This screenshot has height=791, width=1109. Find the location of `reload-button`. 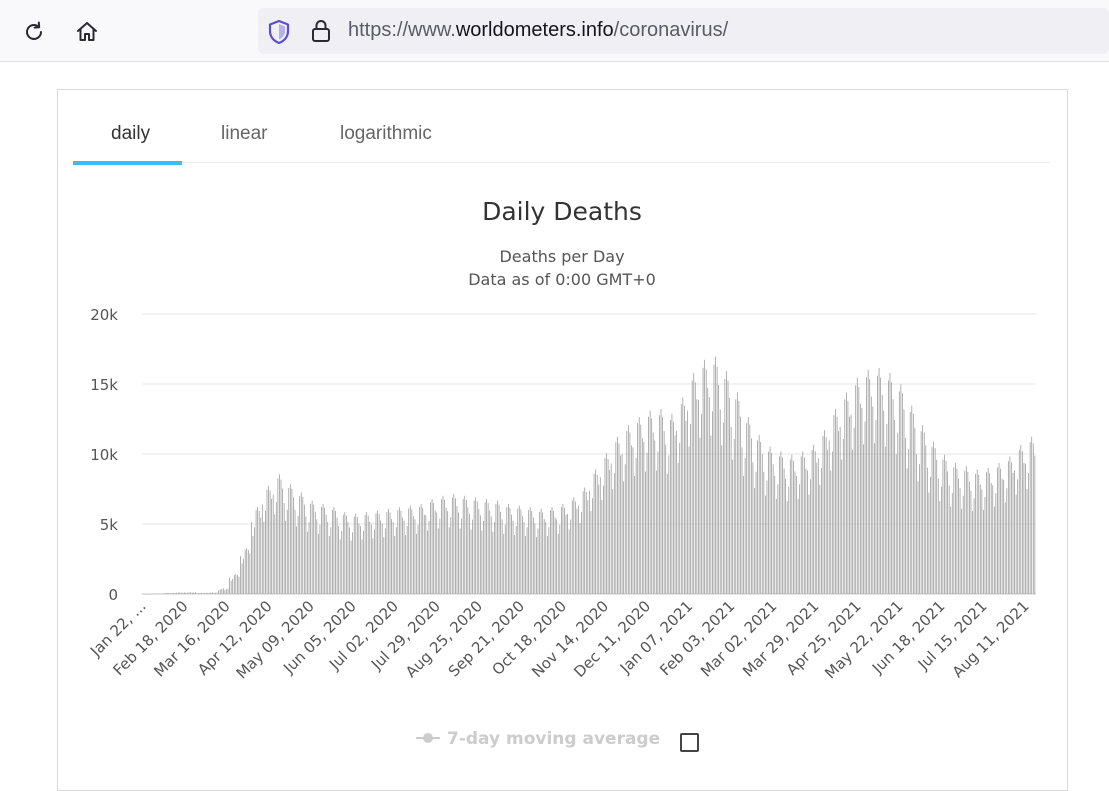

reload-button is located at coordinates (34, 32).